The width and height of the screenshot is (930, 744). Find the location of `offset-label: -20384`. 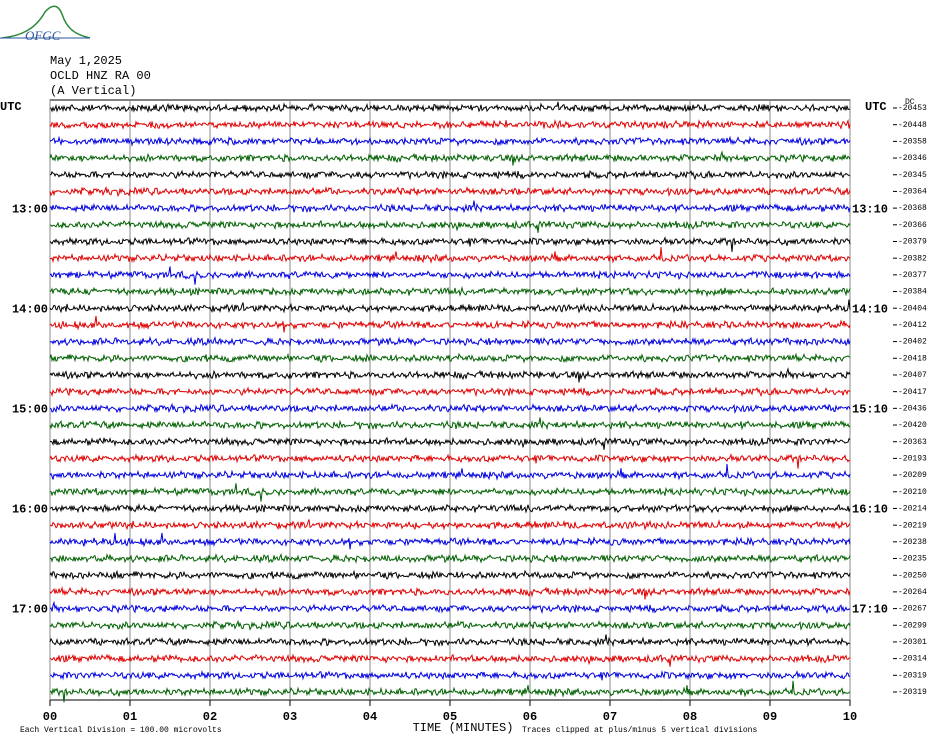

offset-label: -20384 is located at coordinates (912, 292).